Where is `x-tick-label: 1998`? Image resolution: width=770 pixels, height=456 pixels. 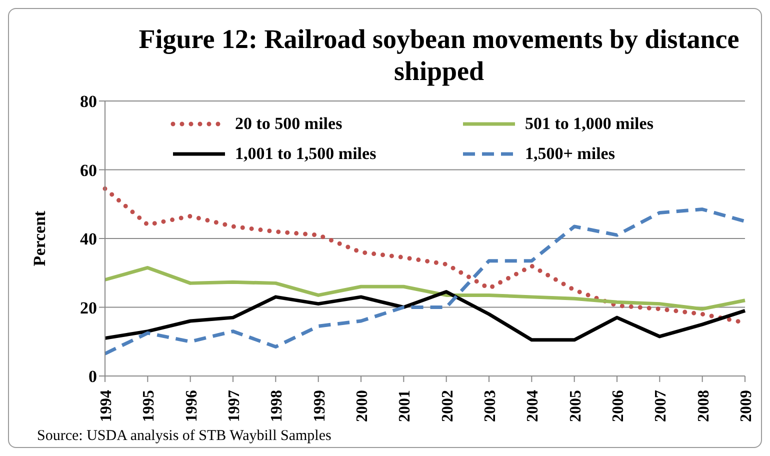 x-tick-label: 1998 is located at coordinates (277, 406).